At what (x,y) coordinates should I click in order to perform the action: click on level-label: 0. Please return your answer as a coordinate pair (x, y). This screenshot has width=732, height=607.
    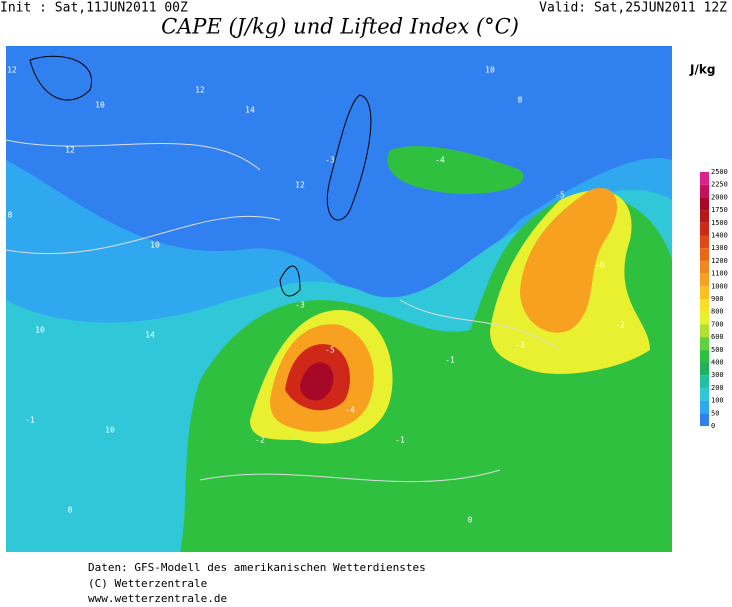
    Looking at the image, I should click on (713, 426).